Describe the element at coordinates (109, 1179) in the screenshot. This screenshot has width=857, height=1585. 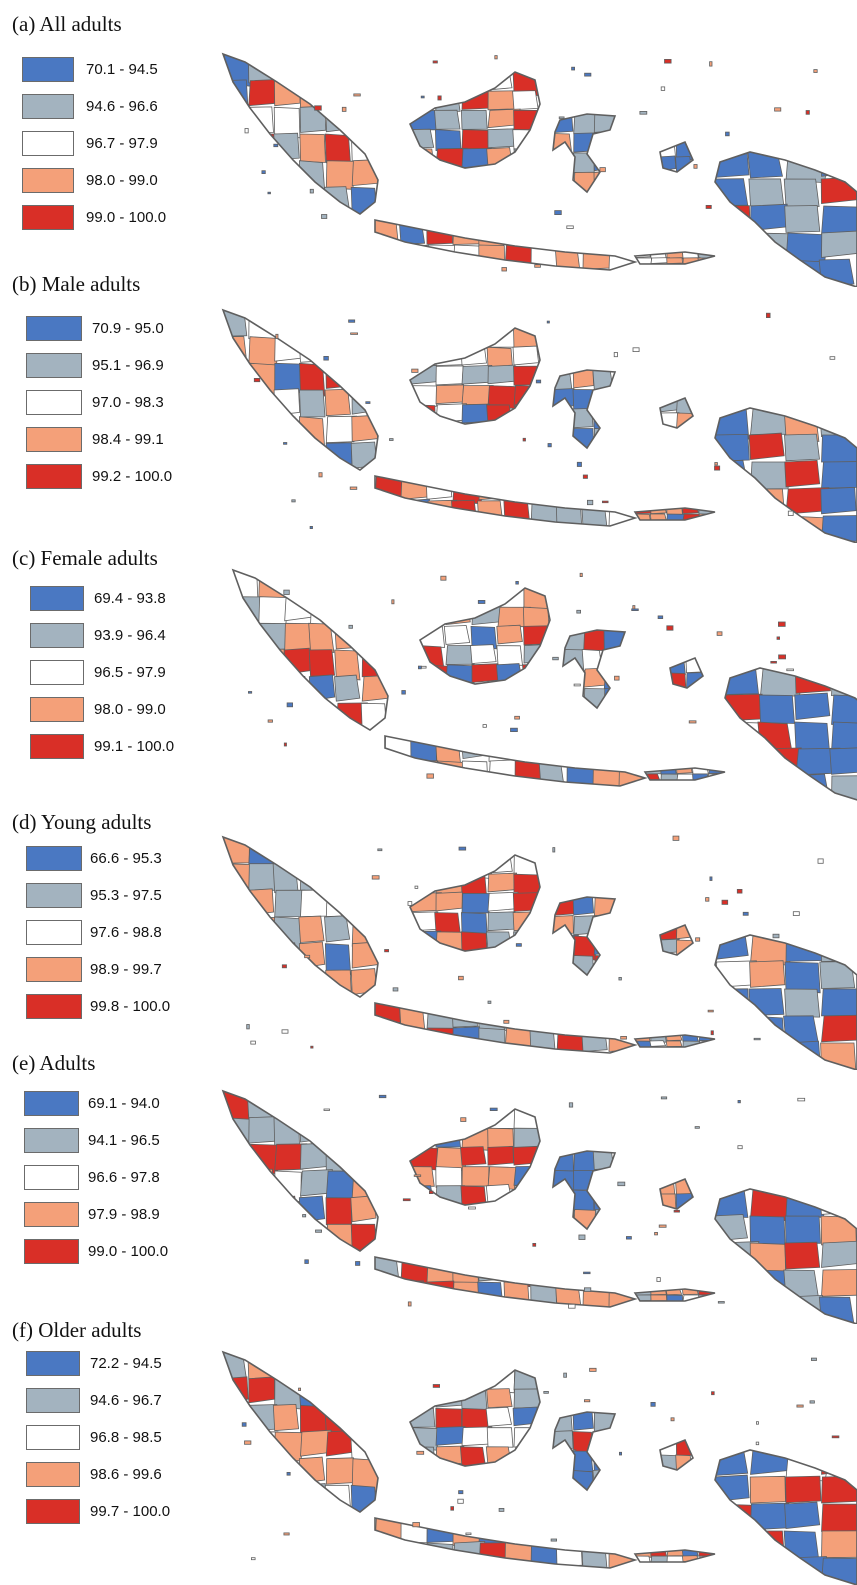
I see `legend-item: 96.6 - 97.8` at that location.